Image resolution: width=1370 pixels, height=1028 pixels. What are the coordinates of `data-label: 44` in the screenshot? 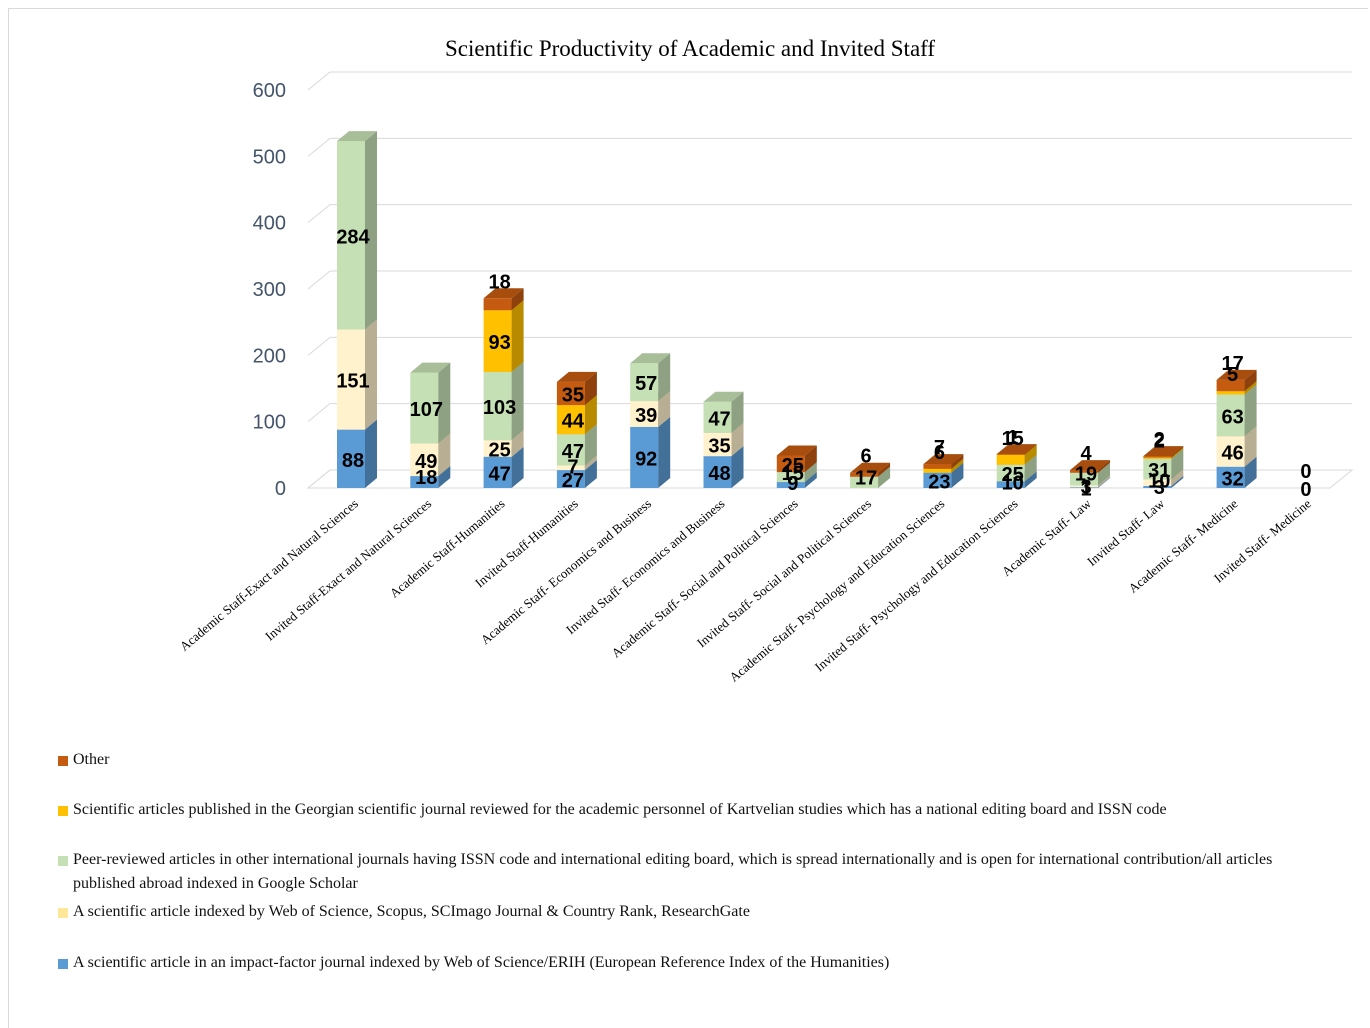 It's located at (573, 422).